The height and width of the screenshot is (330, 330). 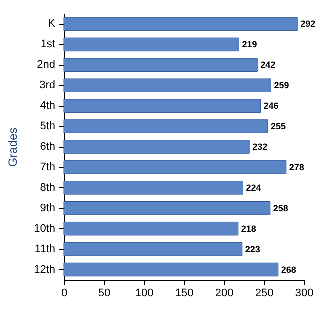 What do you see at coordinates (250, 45) in the screenshot?
I see `data-label: 219` at bounding box center [250, 45].